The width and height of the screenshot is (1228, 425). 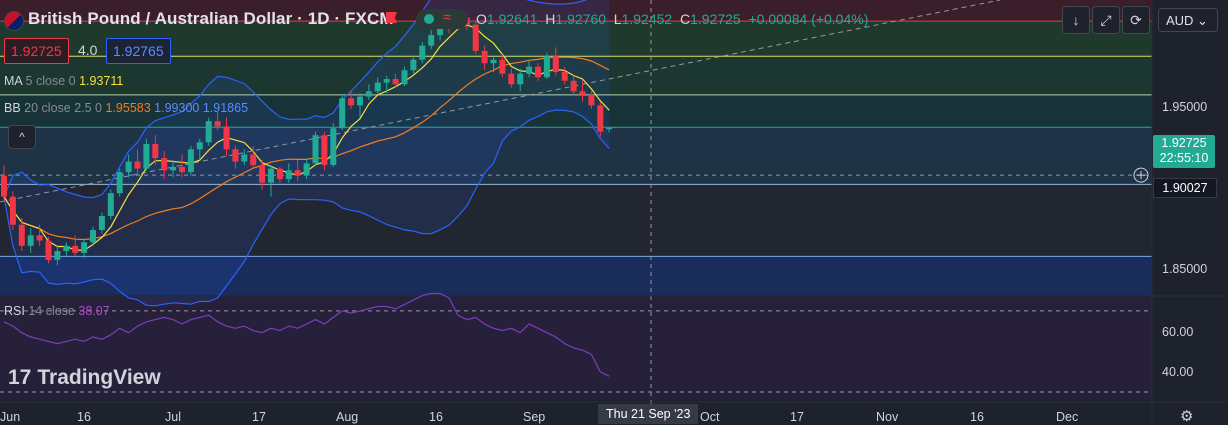 I want to click on bb-mid-value: 1.95583, so click(x=128, y=108).